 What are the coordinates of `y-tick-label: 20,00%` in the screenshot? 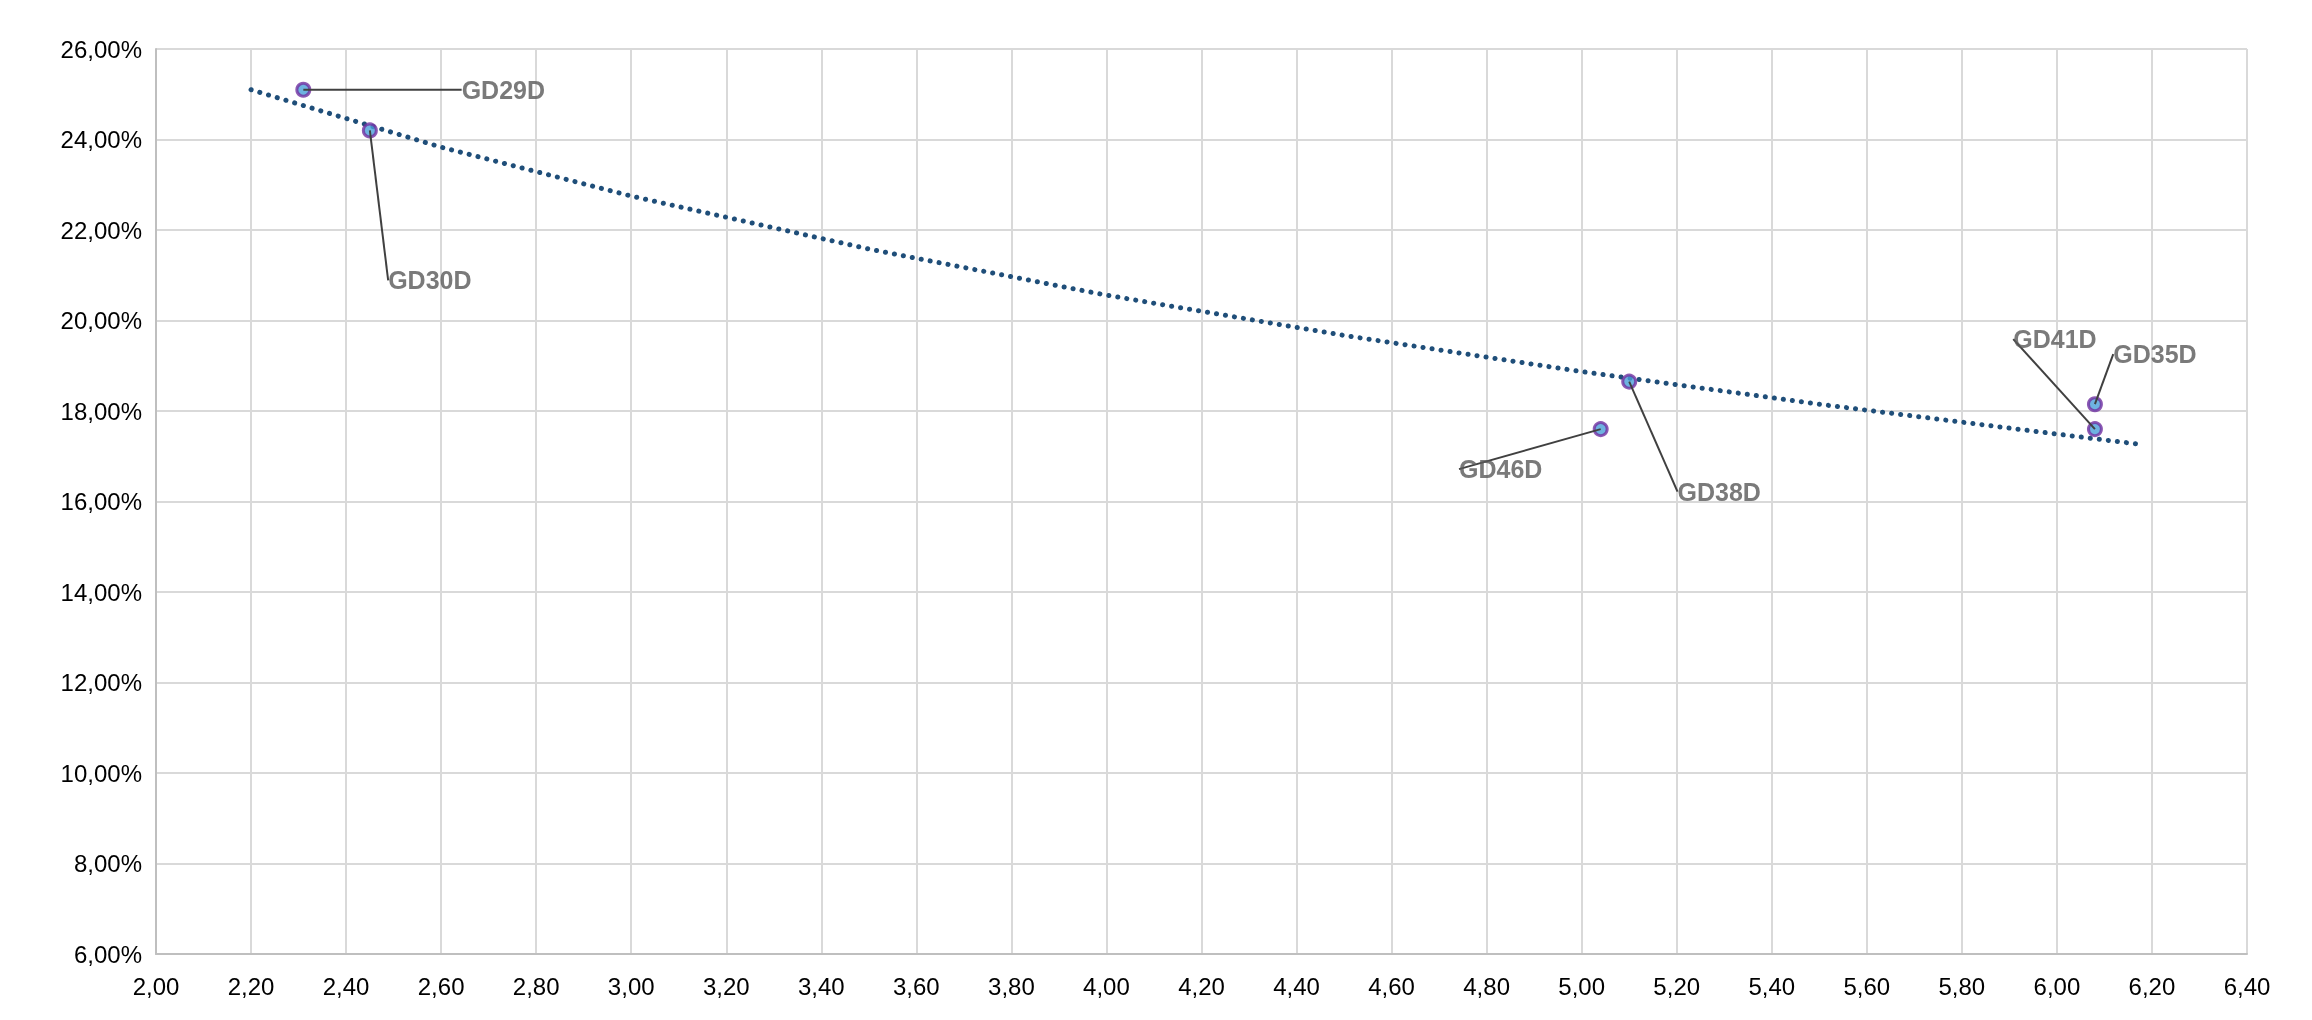 It's located at (101, 320).